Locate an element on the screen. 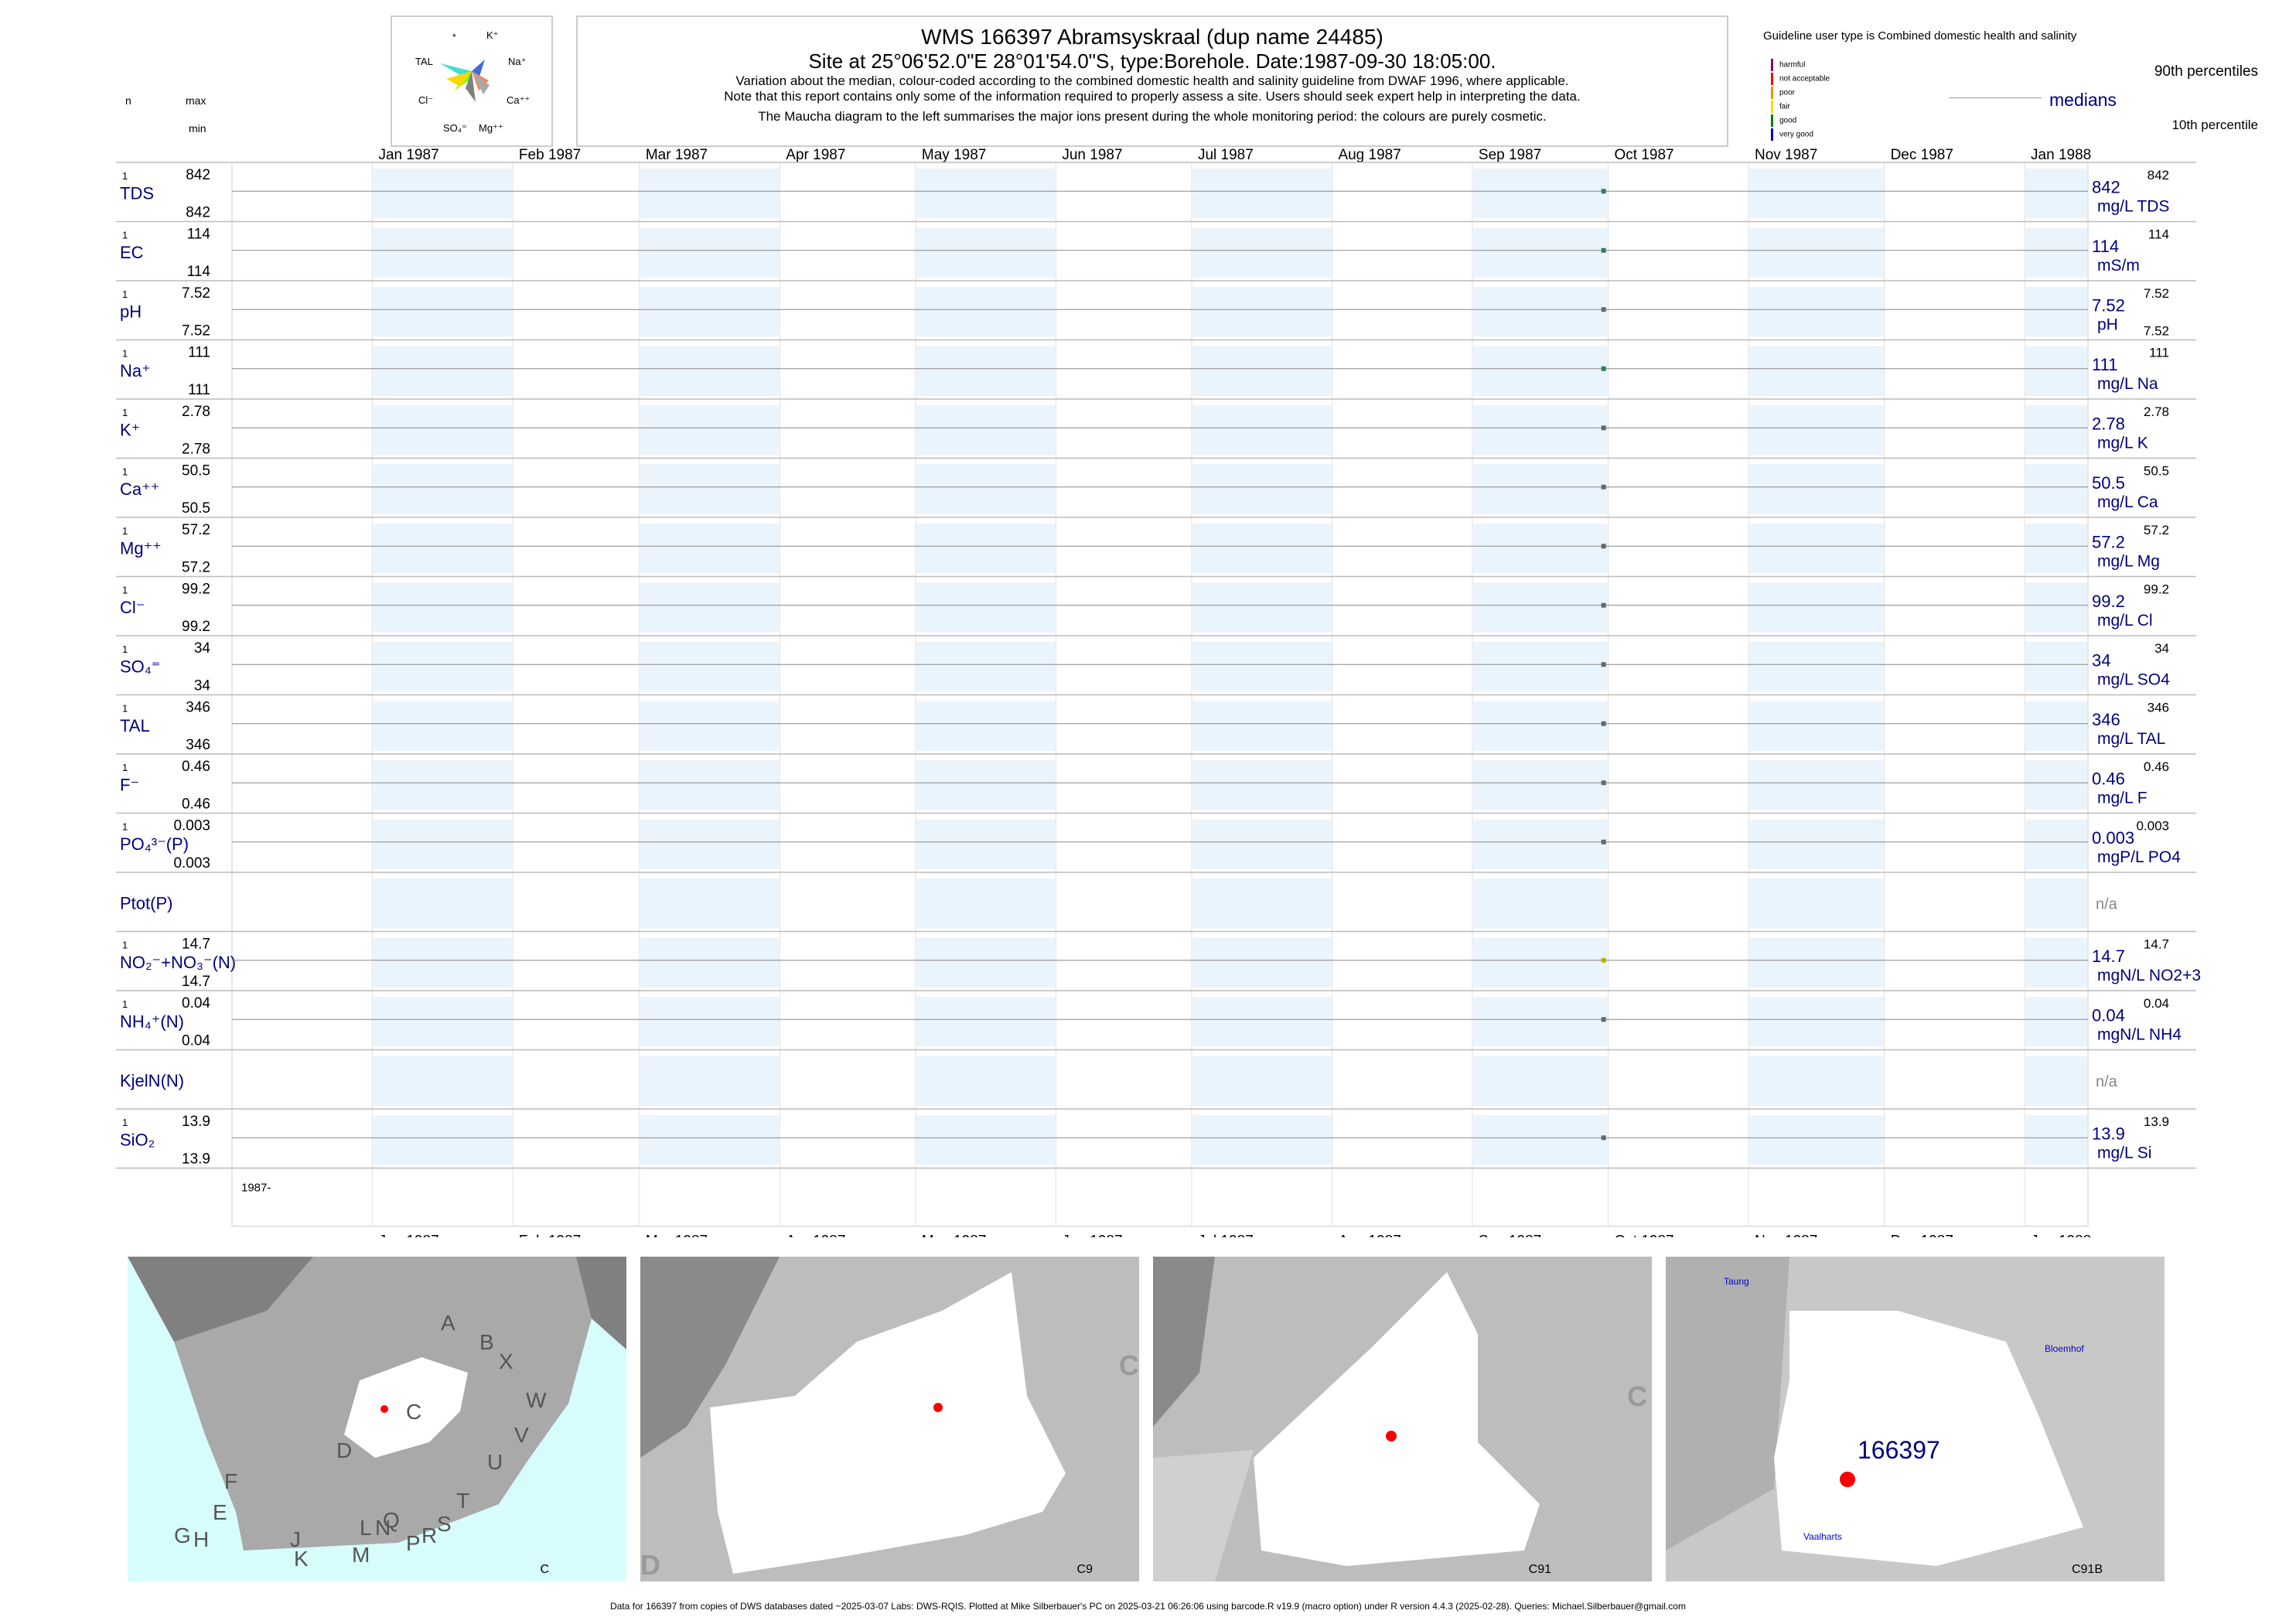  row-median-value: 0.04 is located at coordinates (2108, 1015).